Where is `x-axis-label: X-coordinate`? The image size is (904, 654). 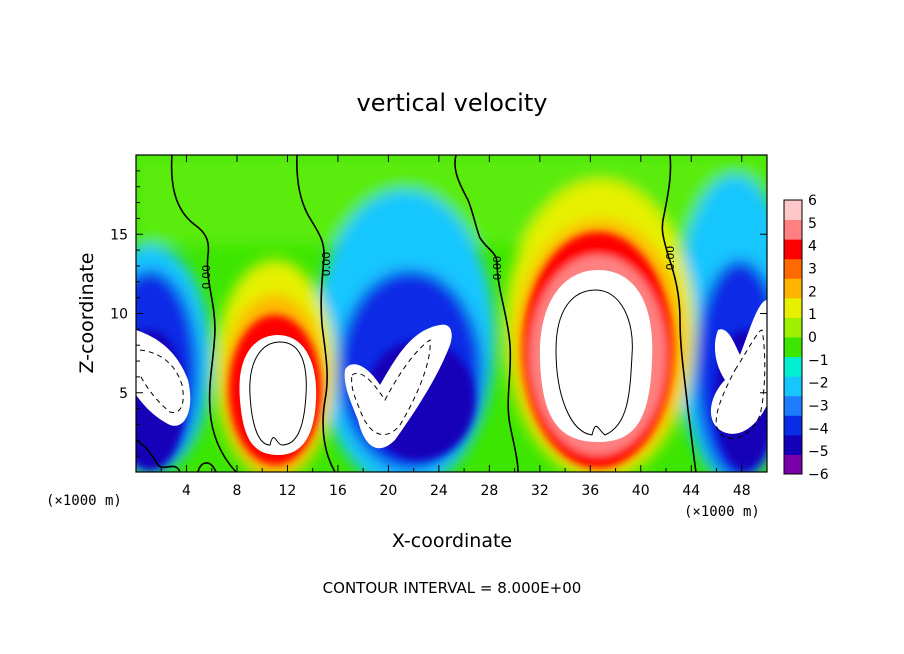 x-axis-label: X-coordinate is located at coordinates (452, 541).